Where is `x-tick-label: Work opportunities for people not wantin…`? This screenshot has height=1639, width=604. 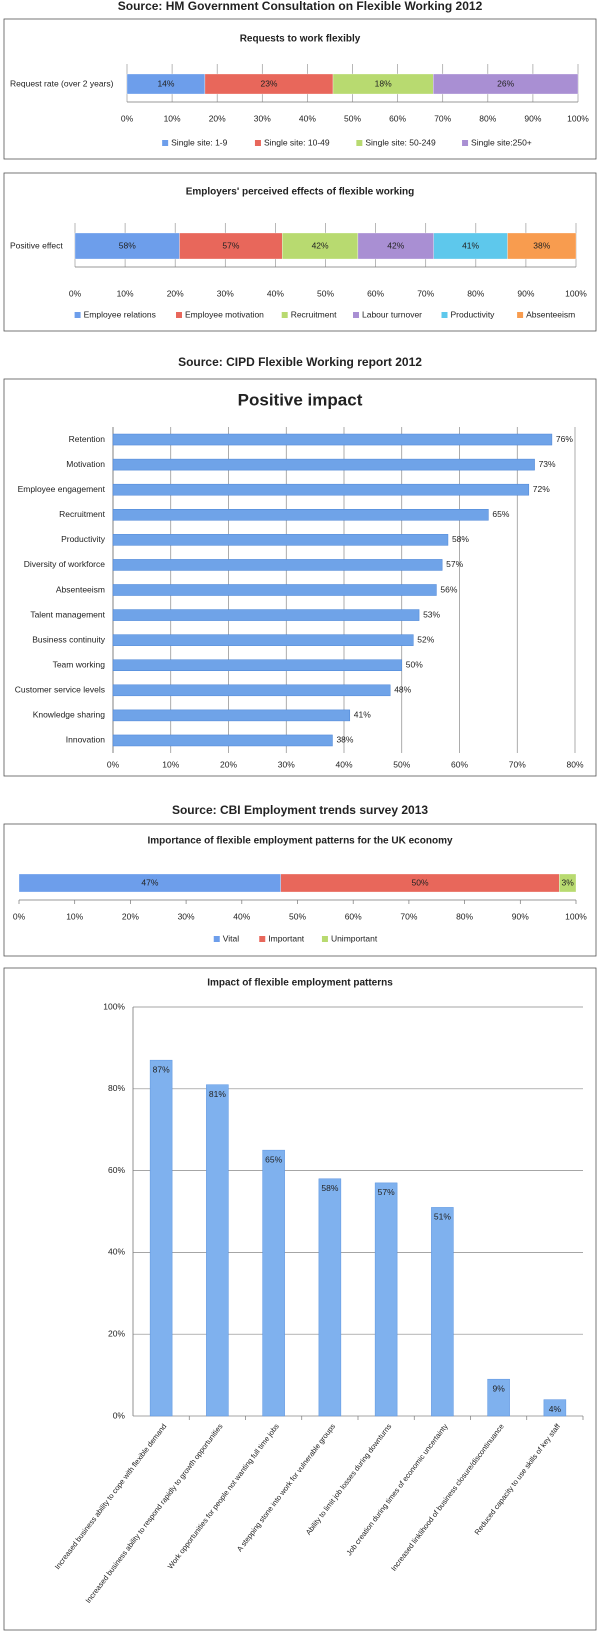 x-tick-label: Work opportunities for people not wantin… is located at coordinates (223, 1496).